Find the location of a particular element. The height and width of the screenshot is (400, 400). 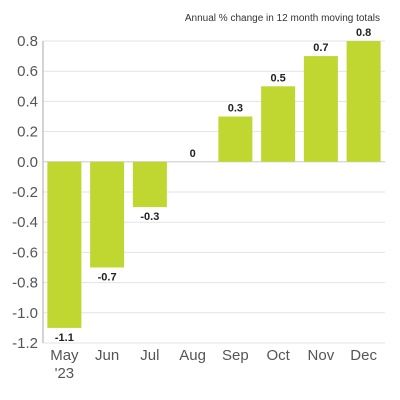

x-tick-label: Jun is located at coordinates (107, 355).